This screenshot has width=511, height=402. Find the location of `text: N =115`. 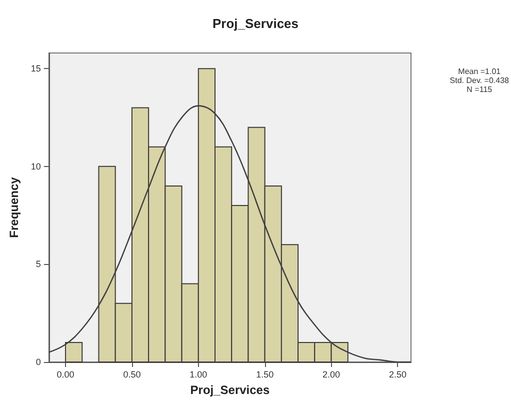

text: N =115 is located at coordinates (479, 89).